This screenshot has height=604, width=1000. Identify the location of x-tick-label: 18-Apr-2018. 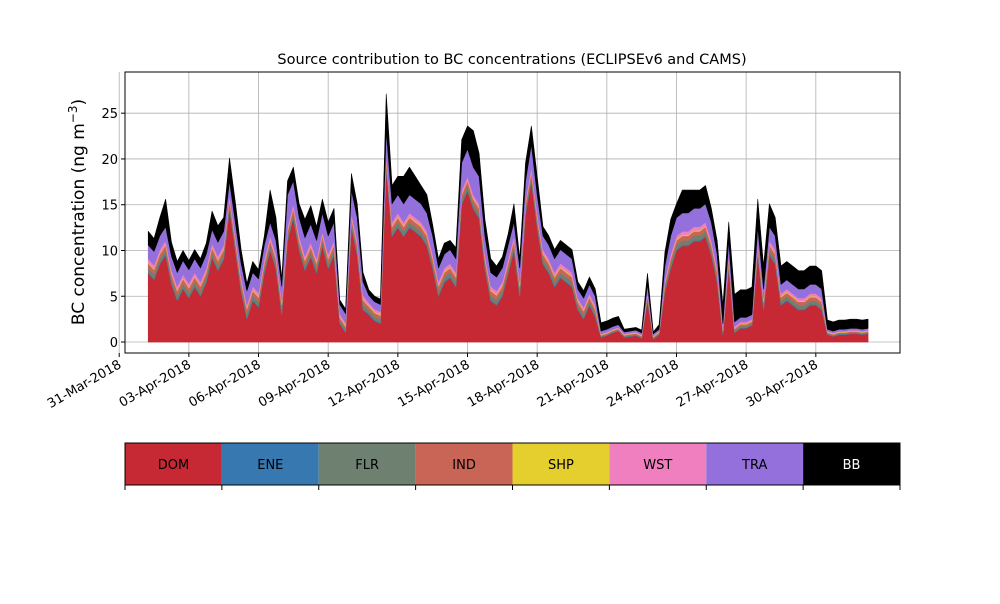
(503, 383).